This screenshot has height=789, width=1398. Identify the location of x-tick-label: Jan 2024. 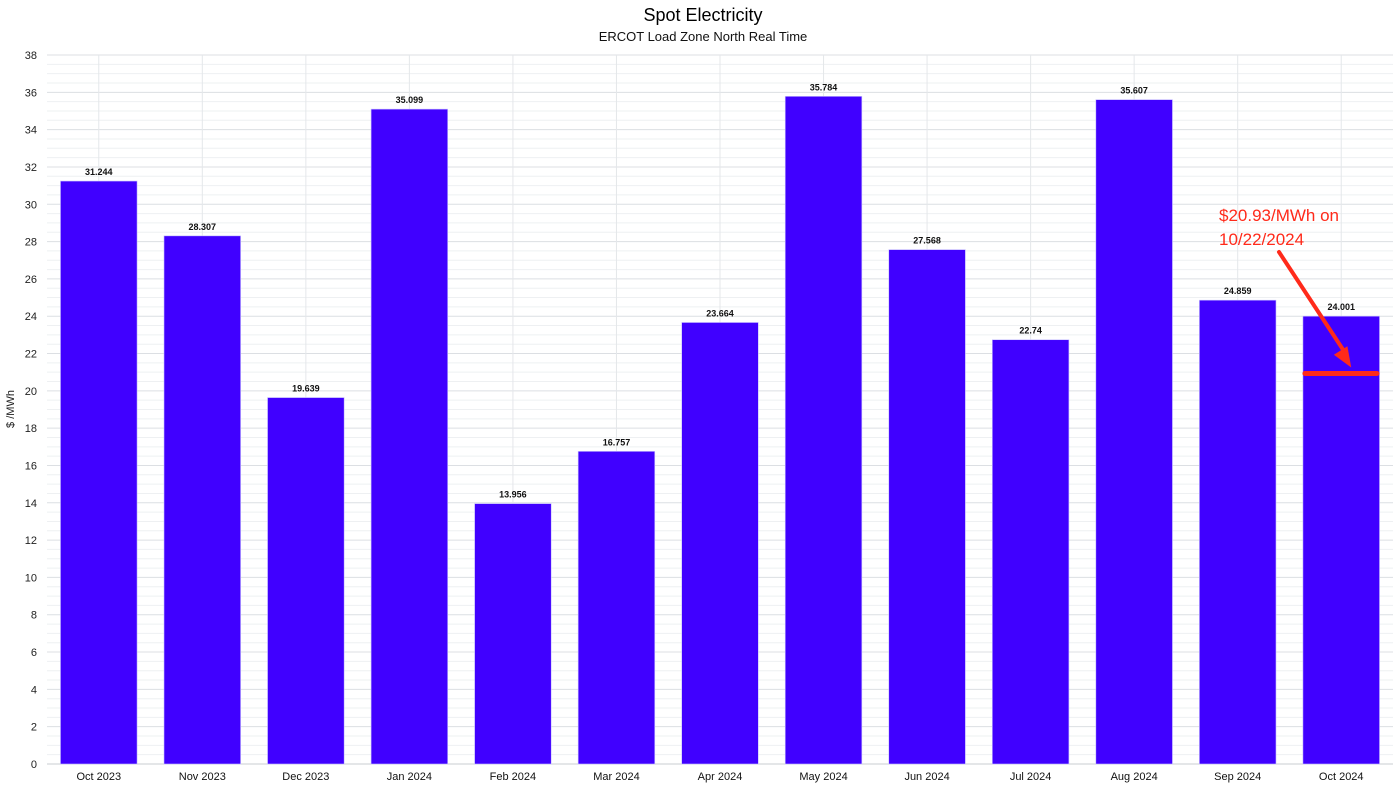
(409, 777).